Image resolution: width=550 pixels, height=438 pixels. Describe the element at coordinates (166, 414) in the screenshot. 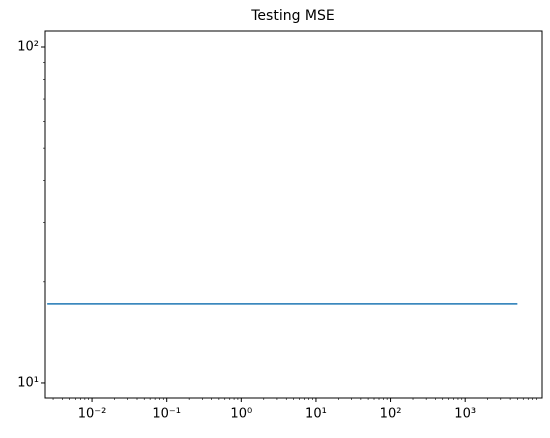

I see `x-tick-label: 10⁻¹` at that location.